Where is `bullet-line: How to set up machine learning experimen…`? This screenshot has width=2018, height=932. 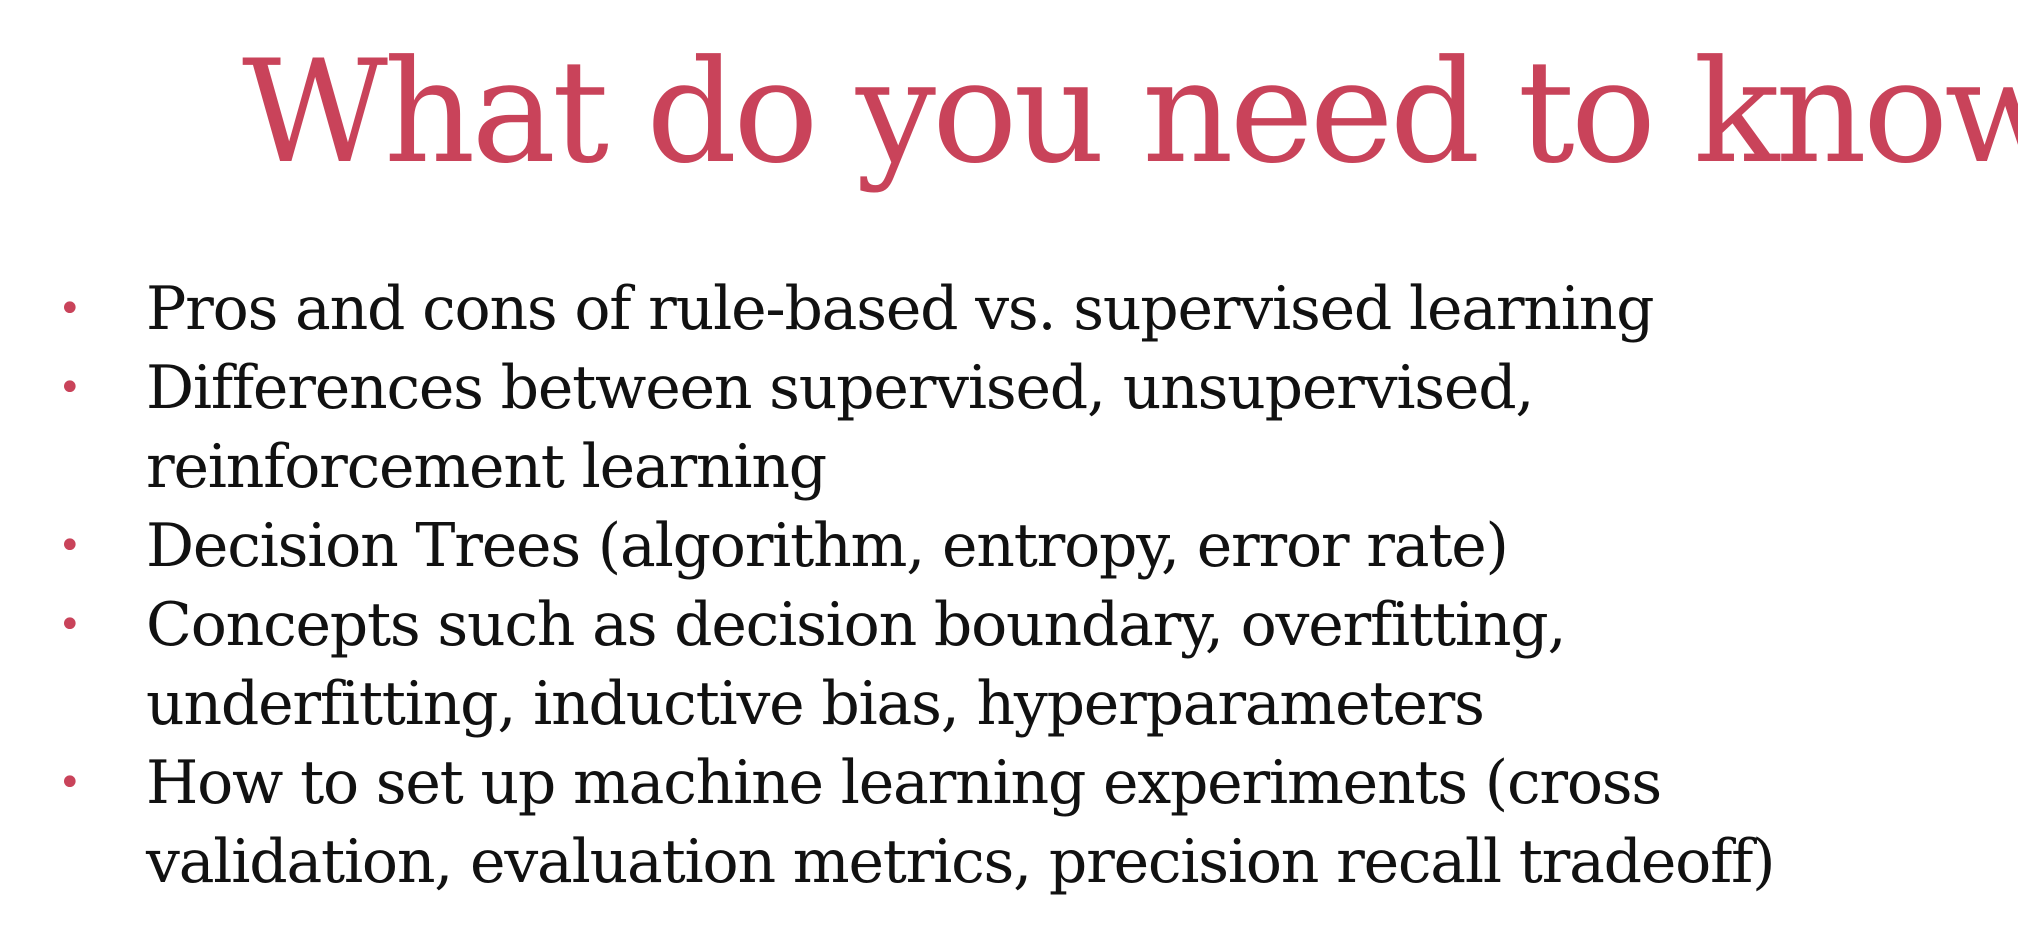
bullet-line: How to set up machine learning experimen… is located at coordinates (904, 783).